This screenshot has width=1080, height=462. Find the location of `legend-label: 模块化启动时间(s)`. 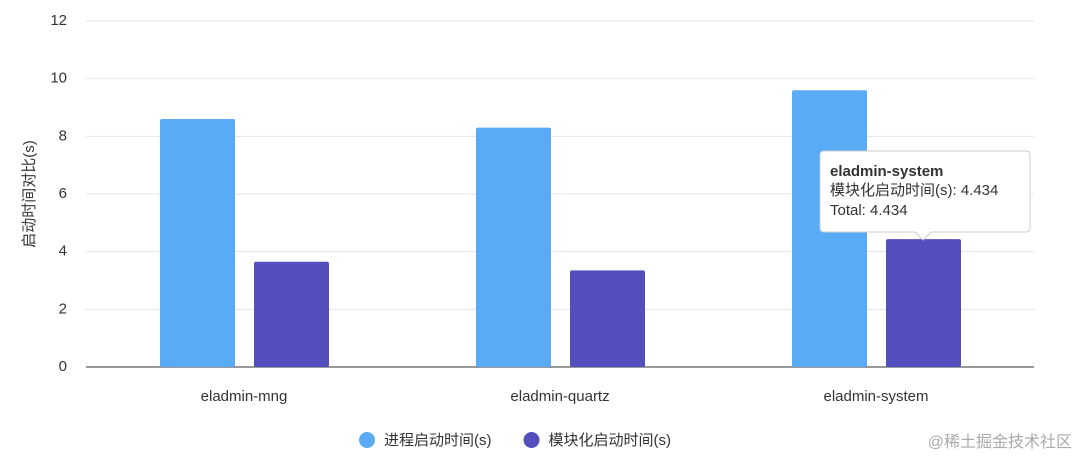

legend-label: 模块化启动时间(s) is located at coordinates (610, 440).